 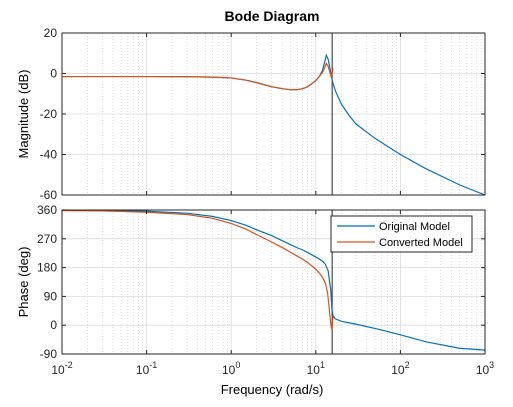 I want to click on x-tick-label: 10², so click(x=400, y=368).